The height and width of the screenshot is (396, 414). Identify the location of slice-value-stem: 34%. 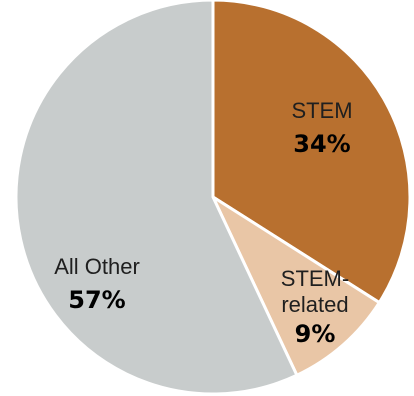
(321, 144).